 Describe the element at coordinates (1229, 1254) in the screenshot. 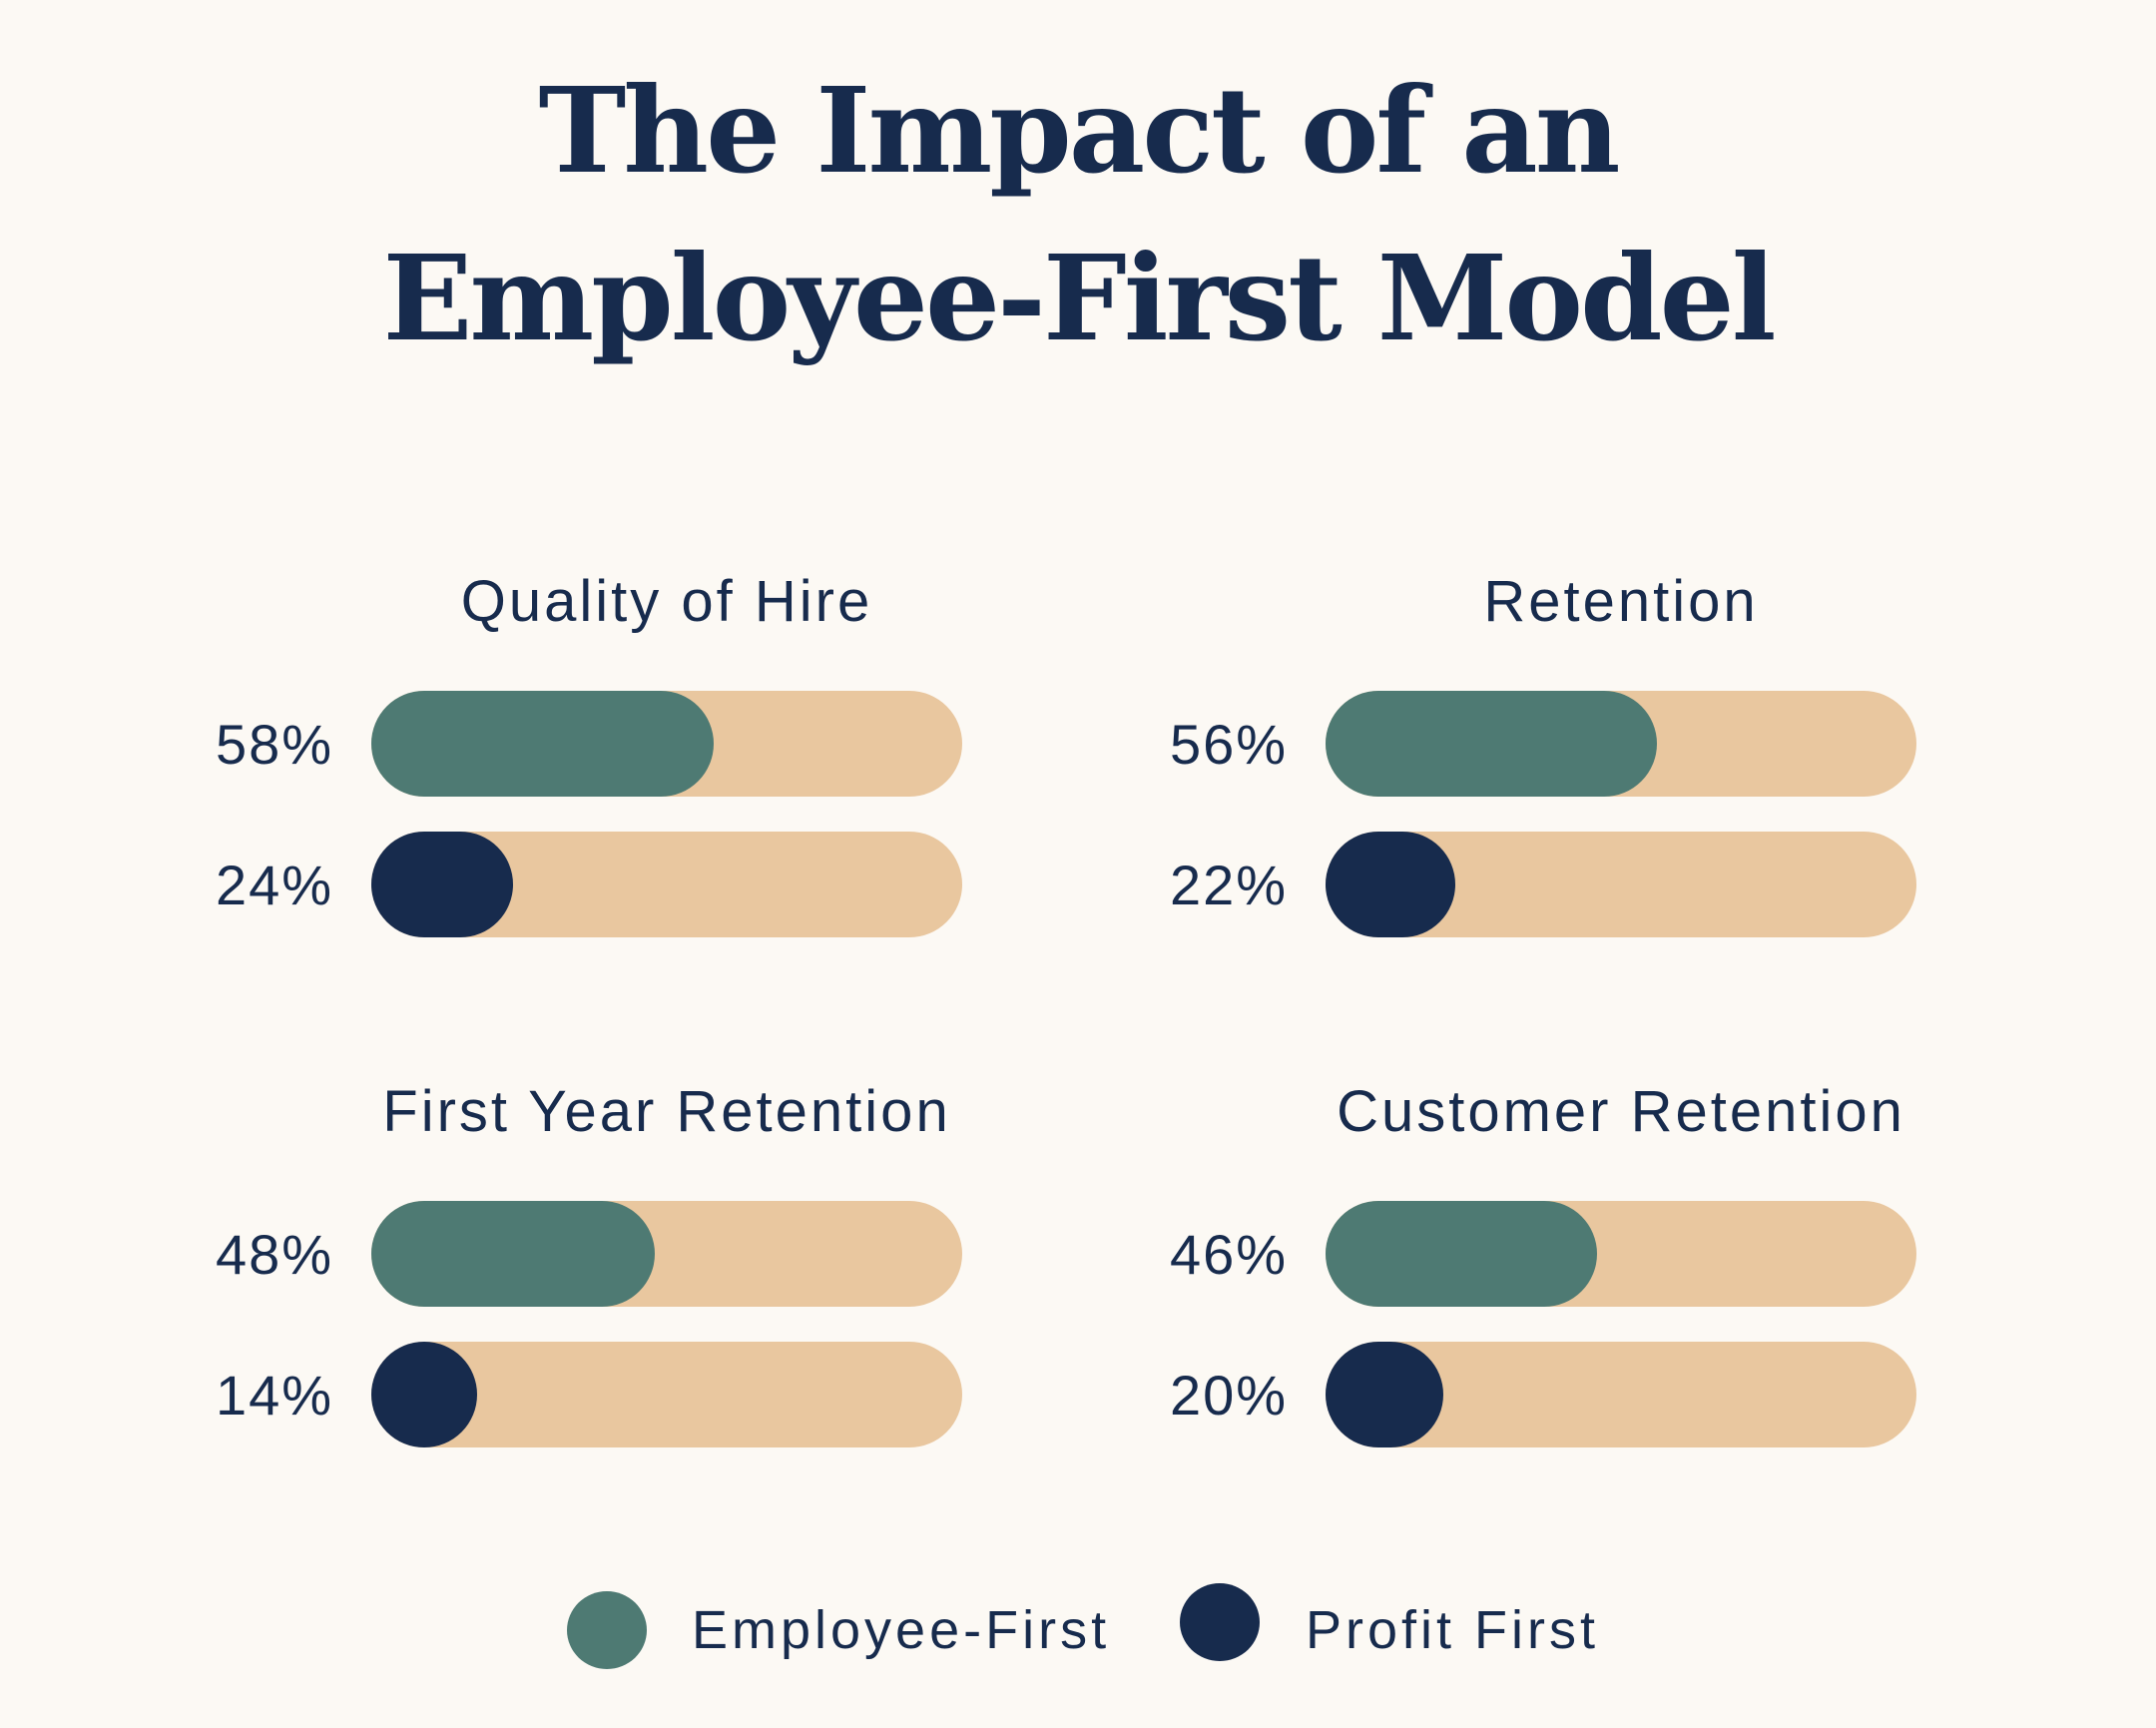

I see `bar-value-label: 46%` at that location.